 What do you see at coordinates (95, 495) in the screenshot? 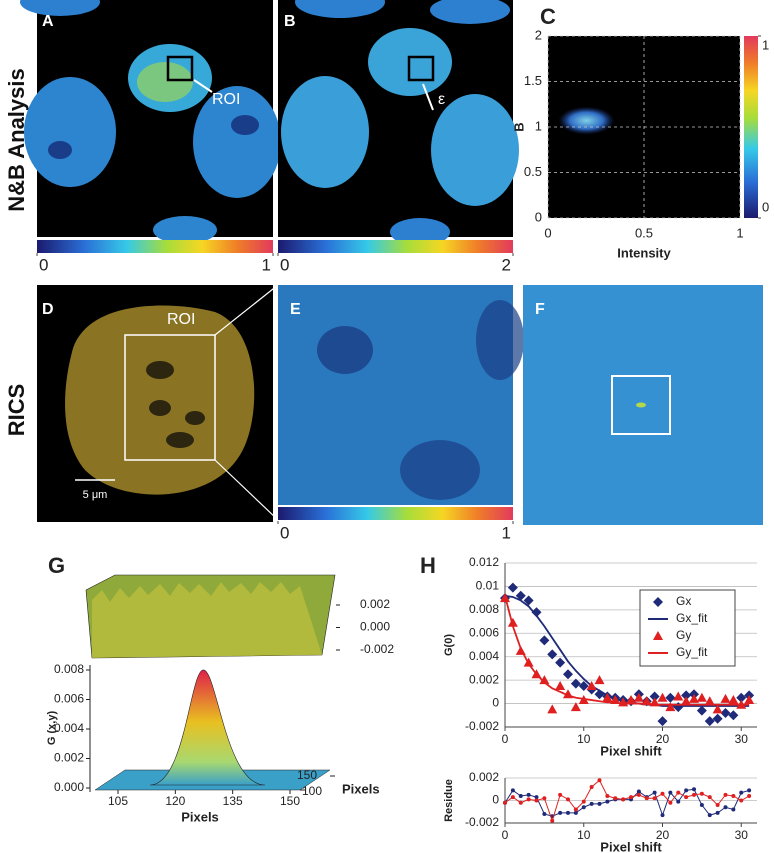
I see `scale-bar-label: 5 μm` at bounding box center [95, 495].